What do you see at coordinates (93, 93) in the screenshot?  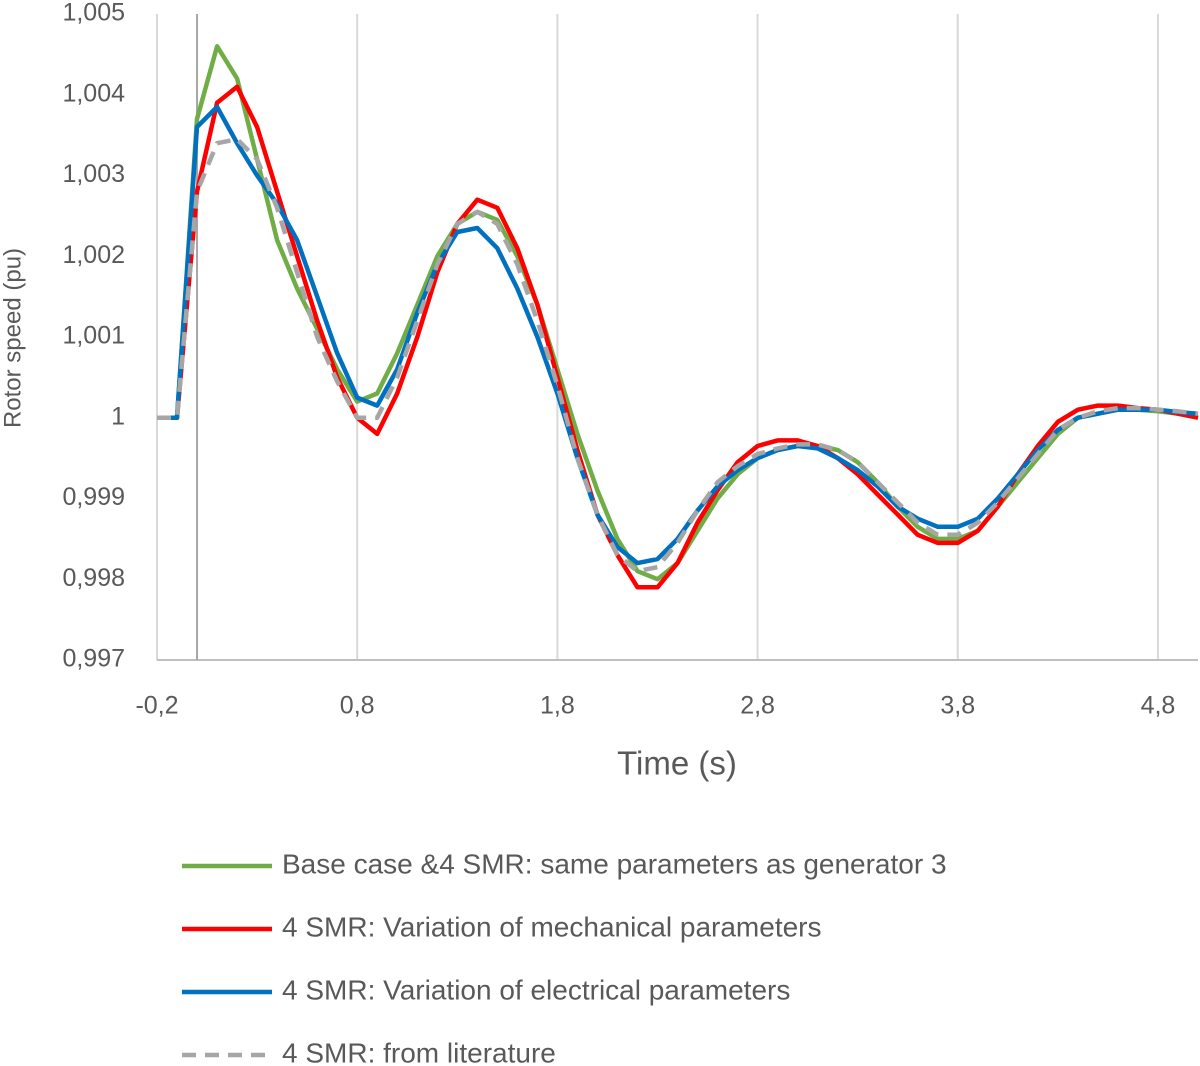 I see `y-tick-label: 1,004` at bounding box center [93, 93].